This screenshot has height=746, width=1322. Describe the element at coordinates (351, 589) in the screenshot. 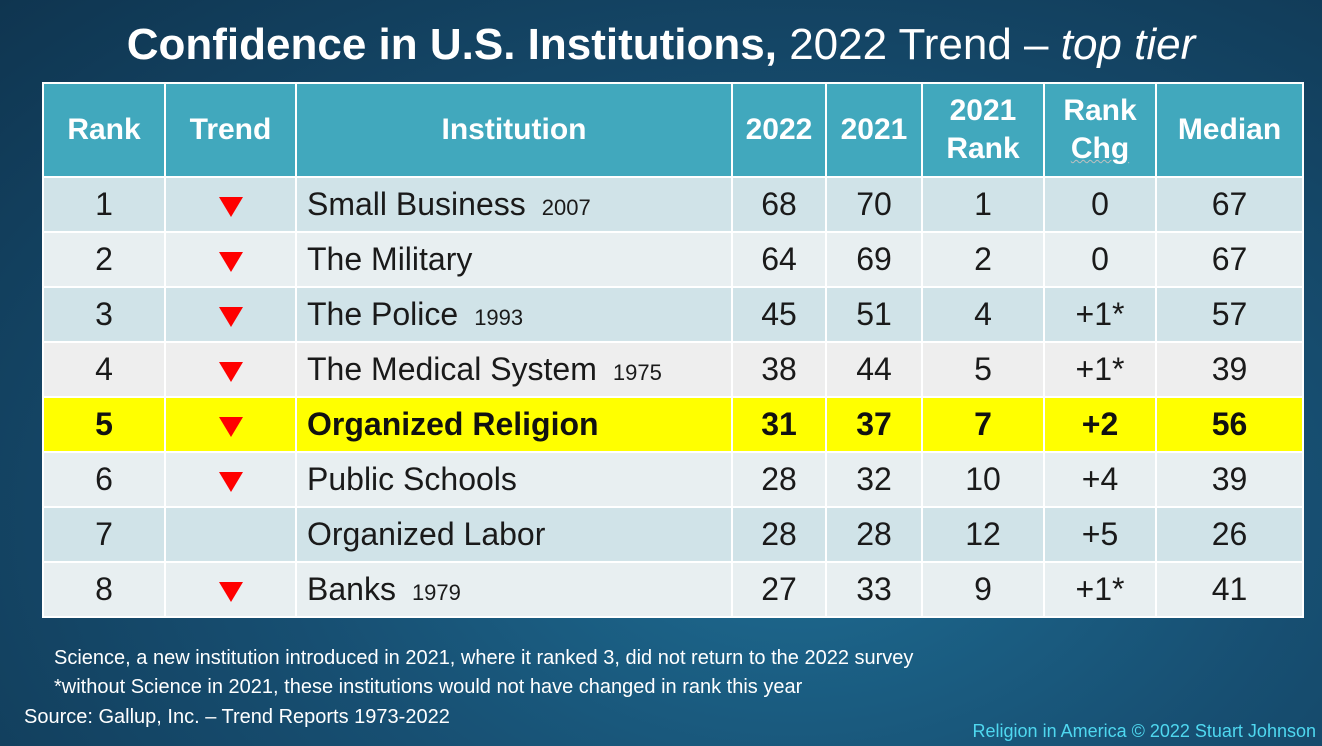

I see `institution-name: Banks` at that location.